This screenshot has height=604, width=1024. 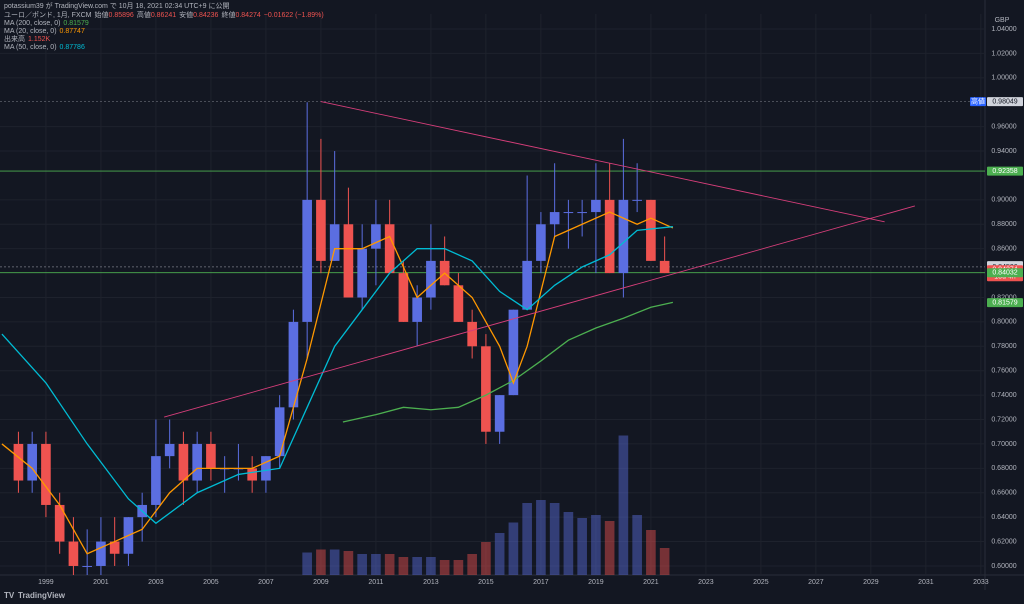 I want to click on ohlc-value: 0.86241, so click(x=163, y=15).